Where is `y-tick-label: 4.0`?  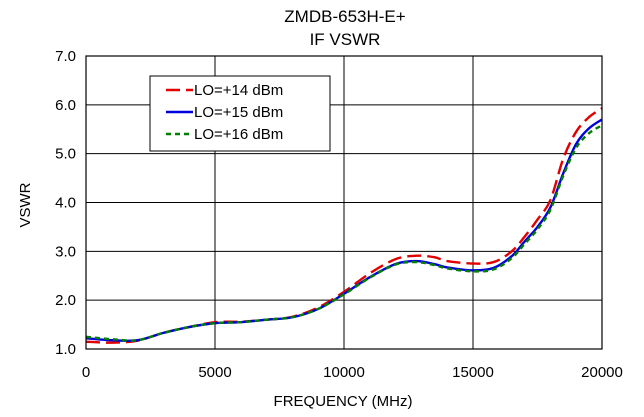
y-tick-label: 4.0 is located at coordinates (65, 203).